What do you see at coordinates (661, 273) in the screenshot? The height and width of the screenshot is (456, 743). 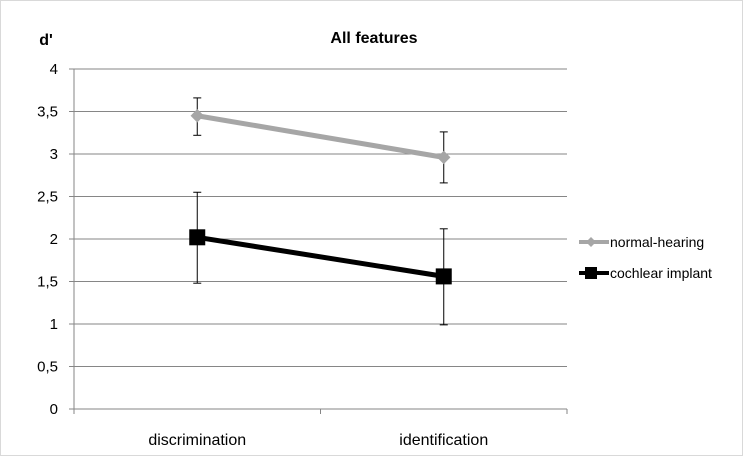 I see `legend-label: cochlear implant` at bounding box center [661, 273].